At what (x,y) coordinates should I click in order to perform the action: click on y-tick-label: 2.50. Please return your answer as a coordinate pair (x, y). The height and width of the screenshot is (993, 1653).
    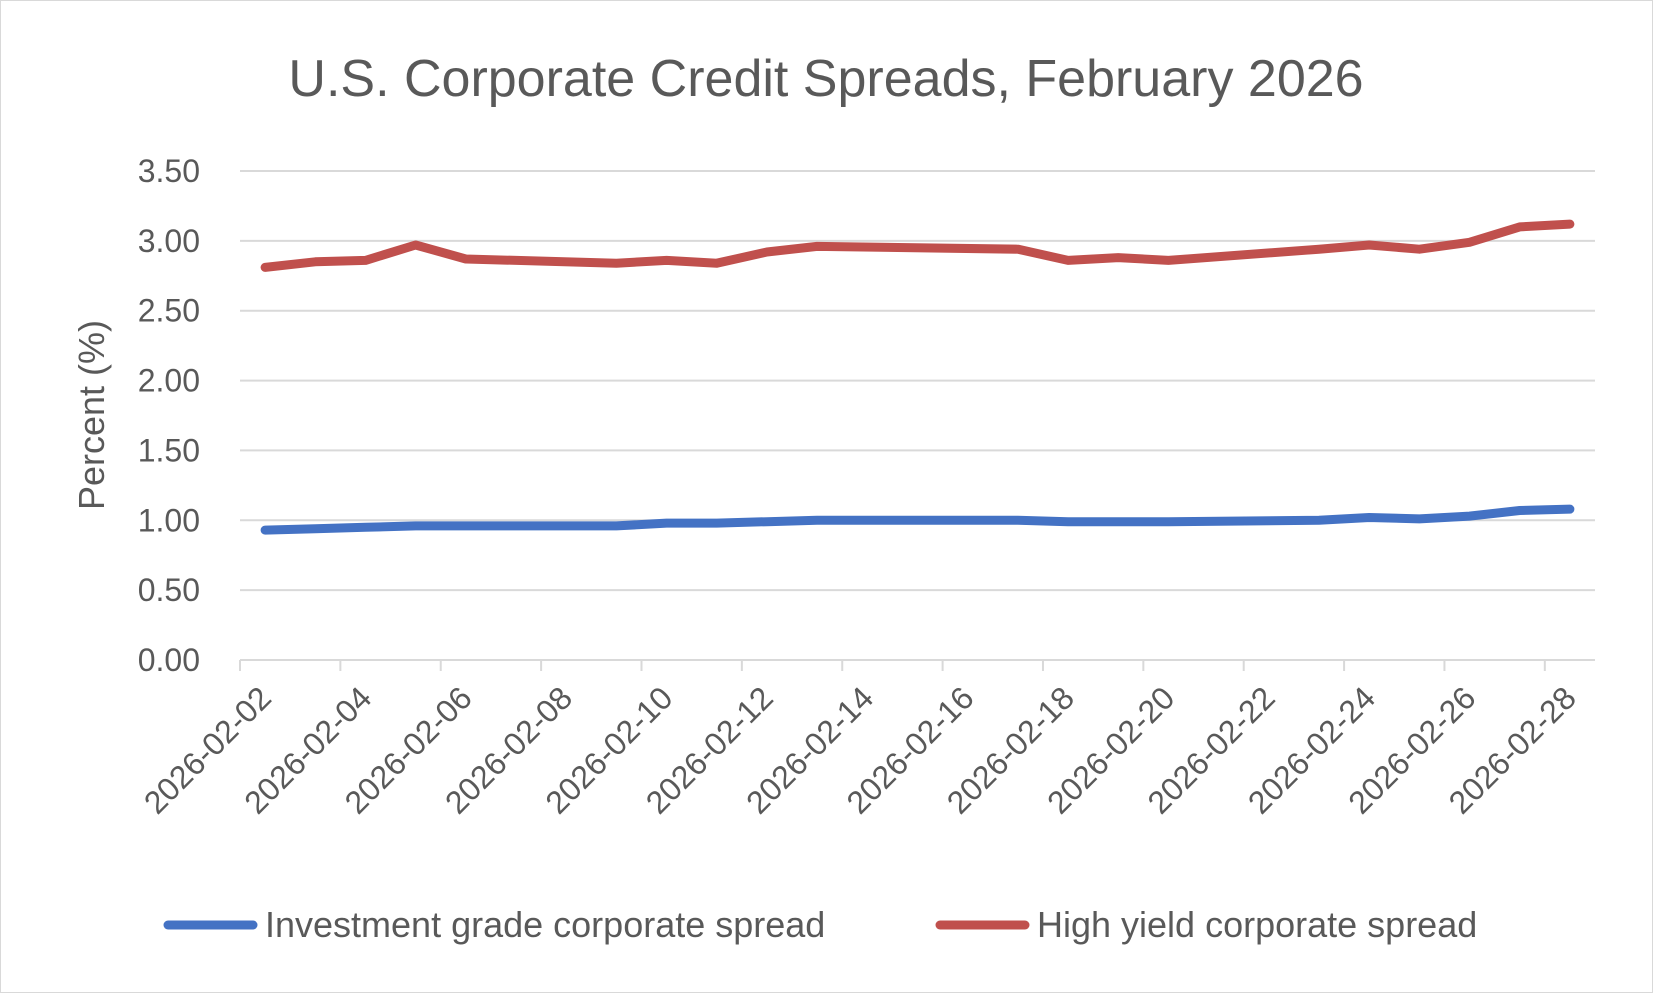
    Looking at the image, I should click on (169, 311).